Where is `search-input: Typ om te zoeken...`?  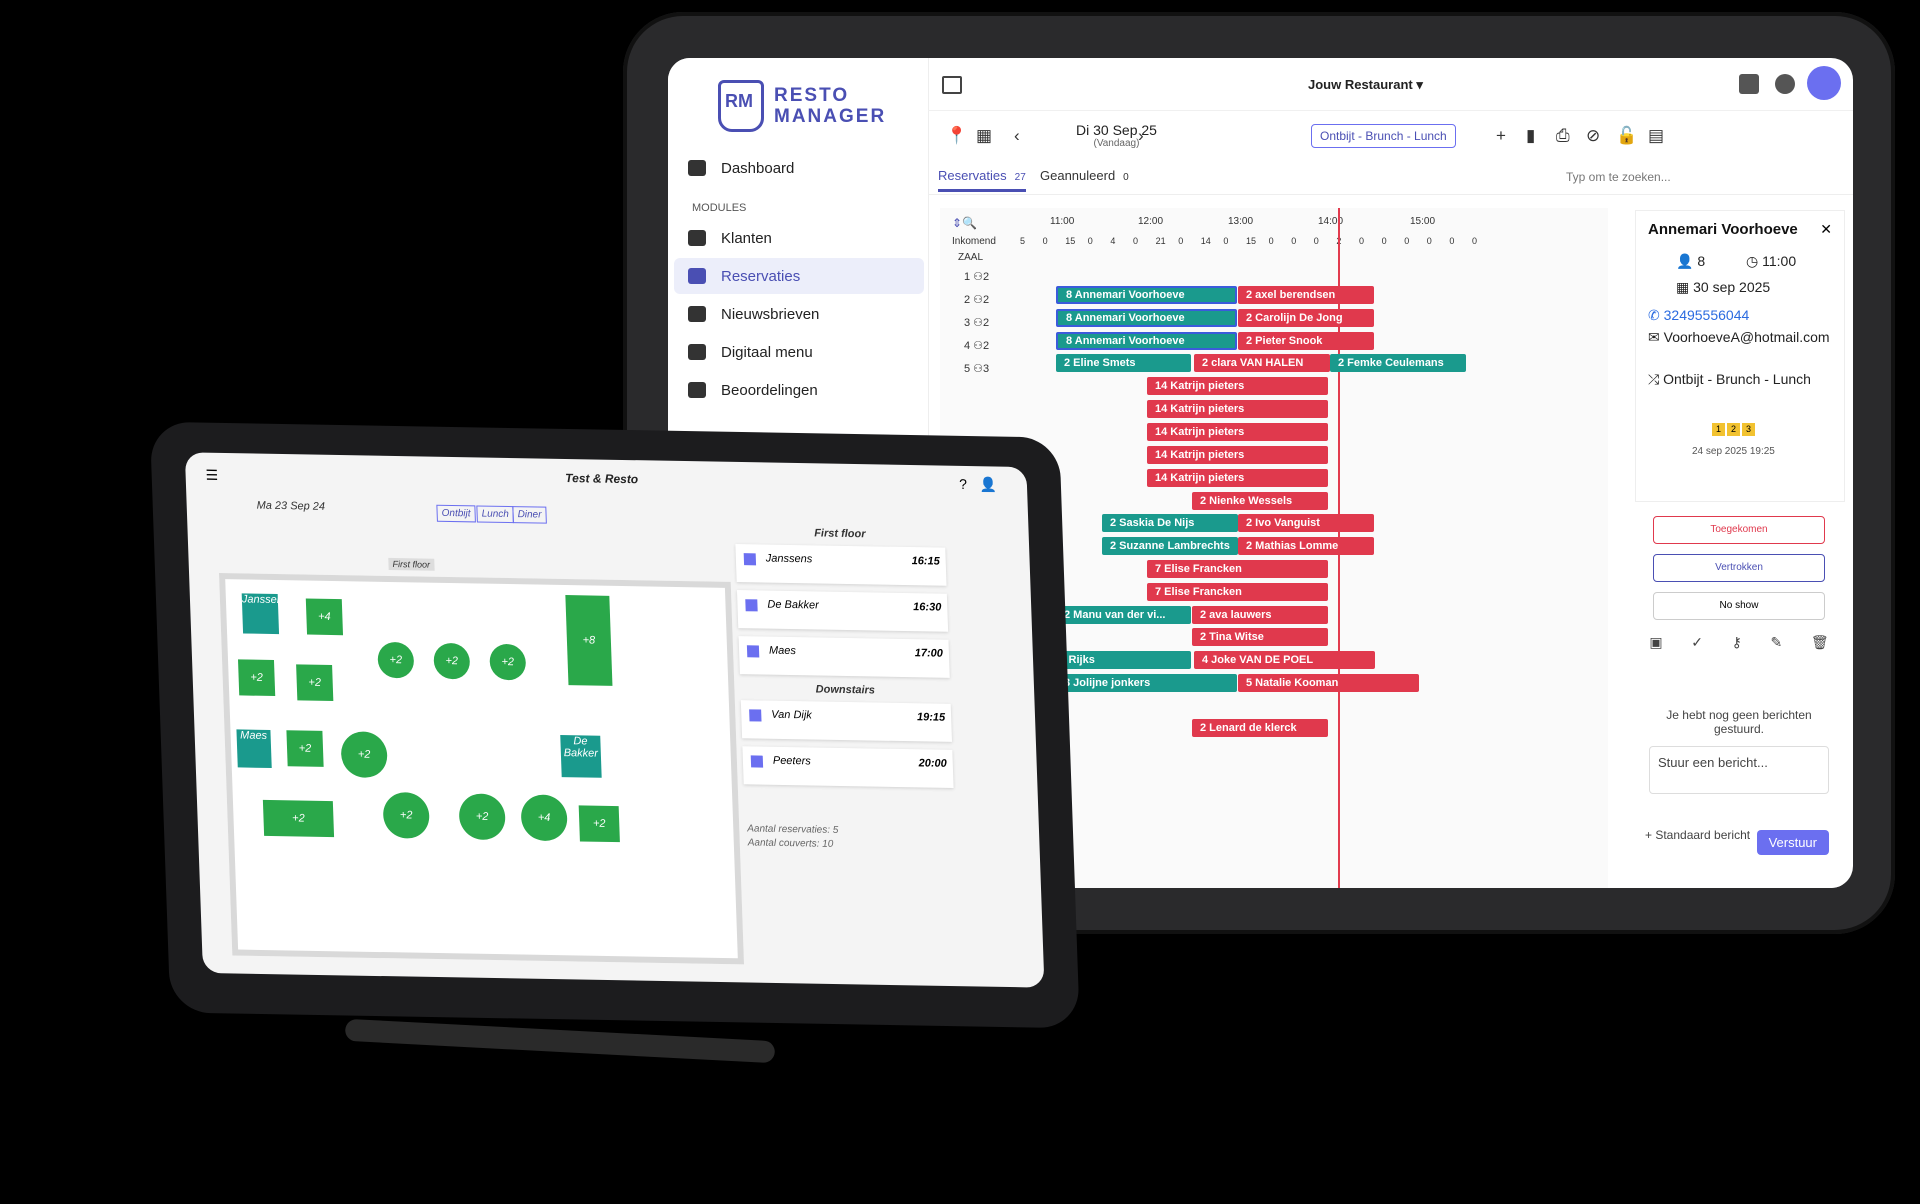
search-input: Typ om te zoeken... is located at coordinates (1618, 177).